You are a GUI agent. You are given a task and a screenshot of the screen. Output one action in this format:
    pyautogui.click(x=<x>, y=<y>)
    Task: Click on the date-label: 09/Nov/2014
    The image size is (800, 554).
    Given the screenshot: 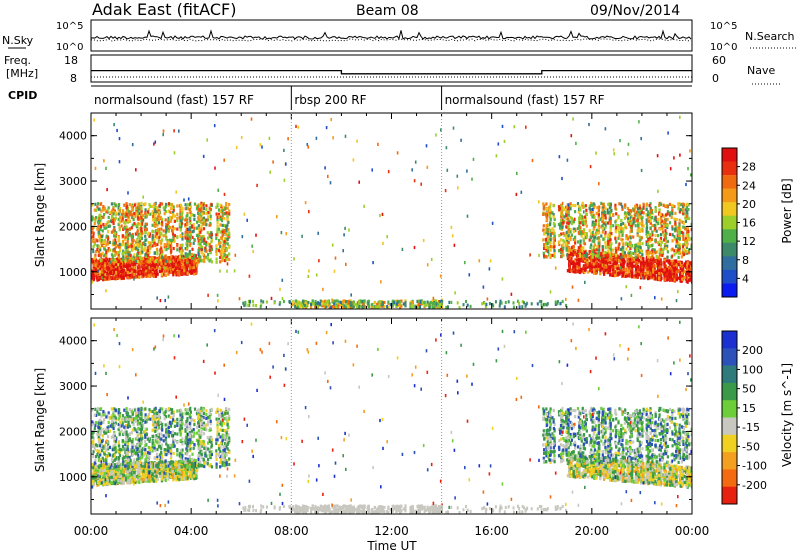 What is the action you would take?
    pyautogui.click(x=635, y=11)
    